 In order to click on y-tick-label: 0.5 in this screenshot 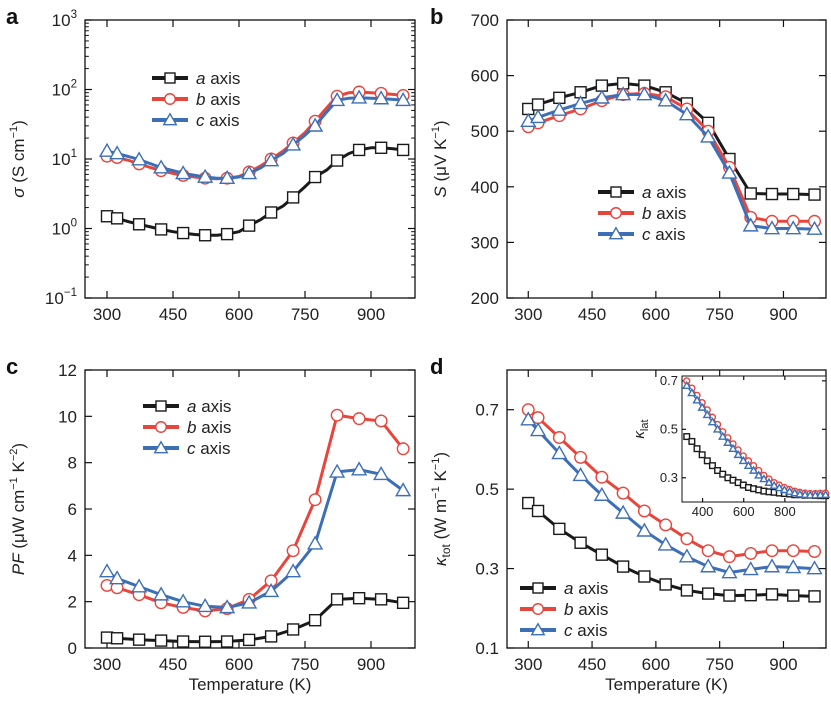, I will do `click(669, 428)`.